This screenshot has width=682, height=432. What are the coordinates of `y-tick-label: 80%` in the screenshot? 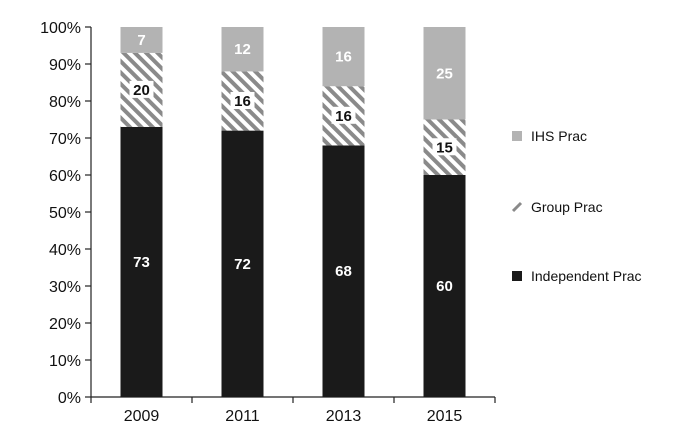 It's located at (65, 102).